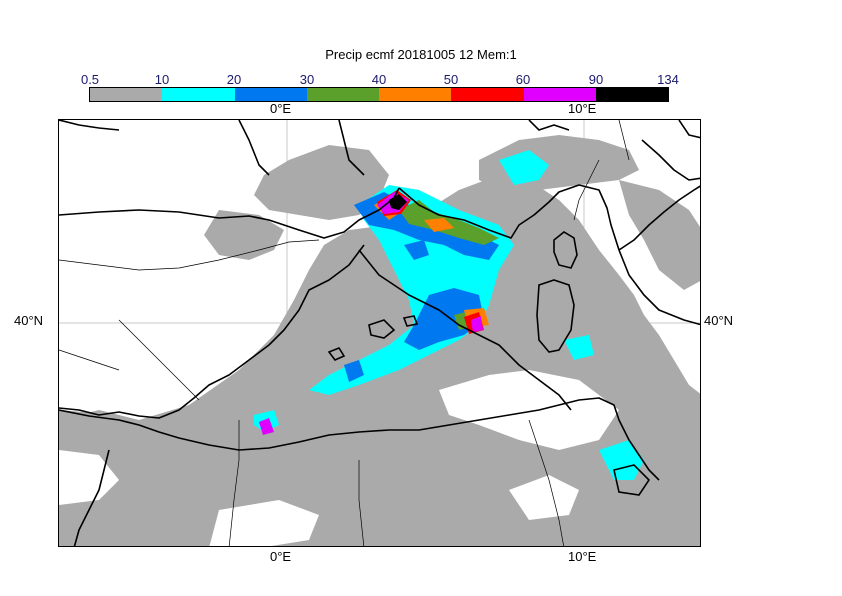  What do you see at coordinates (582, 556) in the screenshot?
I see `lon-label-bottom-10e: 10°E` at bounding box center [582, 556].